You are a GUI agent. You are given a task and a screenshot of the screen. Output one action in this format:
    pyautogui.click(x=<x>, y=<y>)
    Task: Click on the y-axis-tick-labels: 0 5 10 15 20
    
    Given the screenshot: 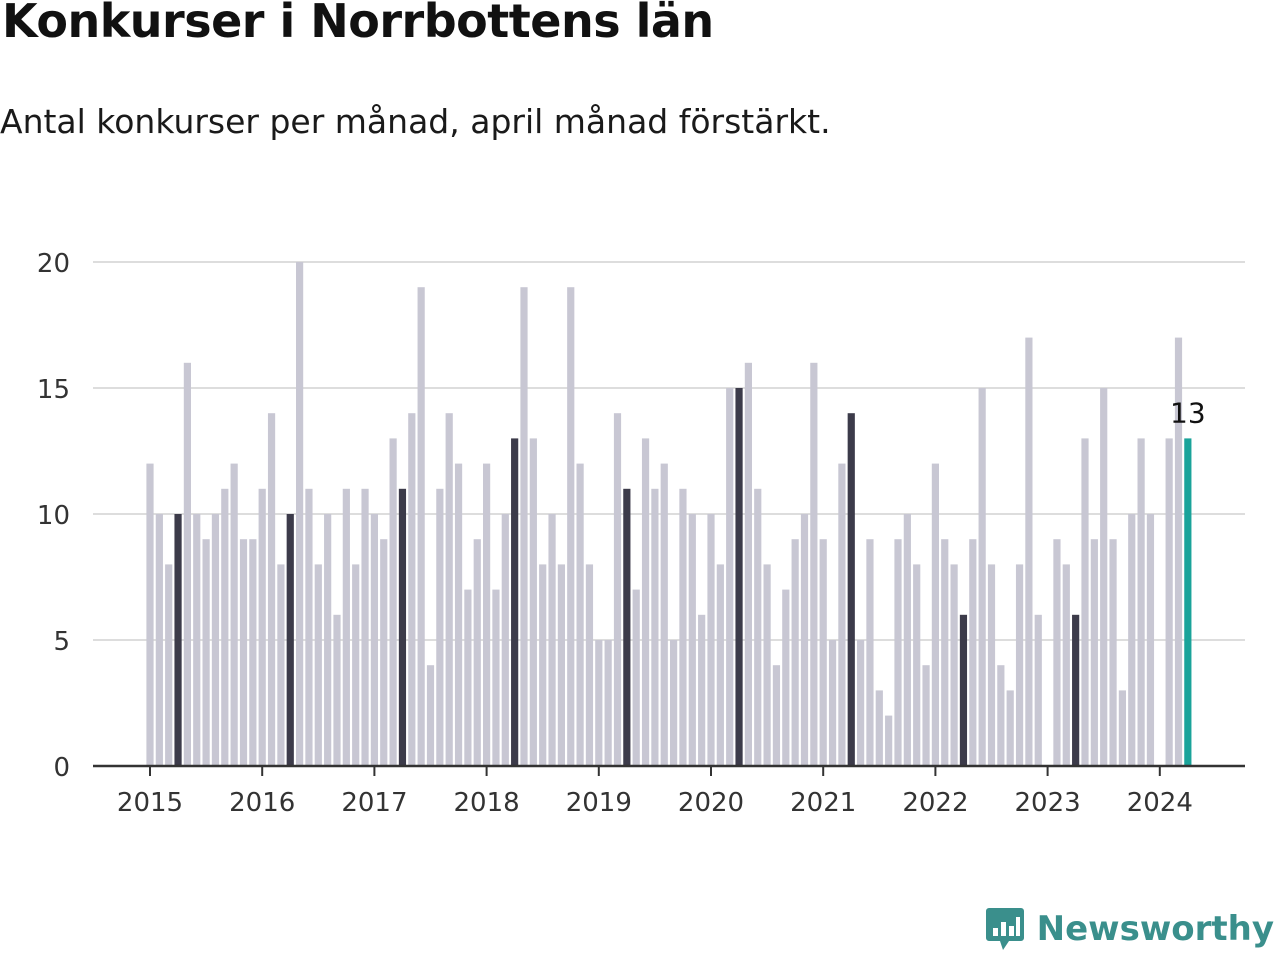 What is the action you would take?
    pyautogui.click(x=53, y=516)
    